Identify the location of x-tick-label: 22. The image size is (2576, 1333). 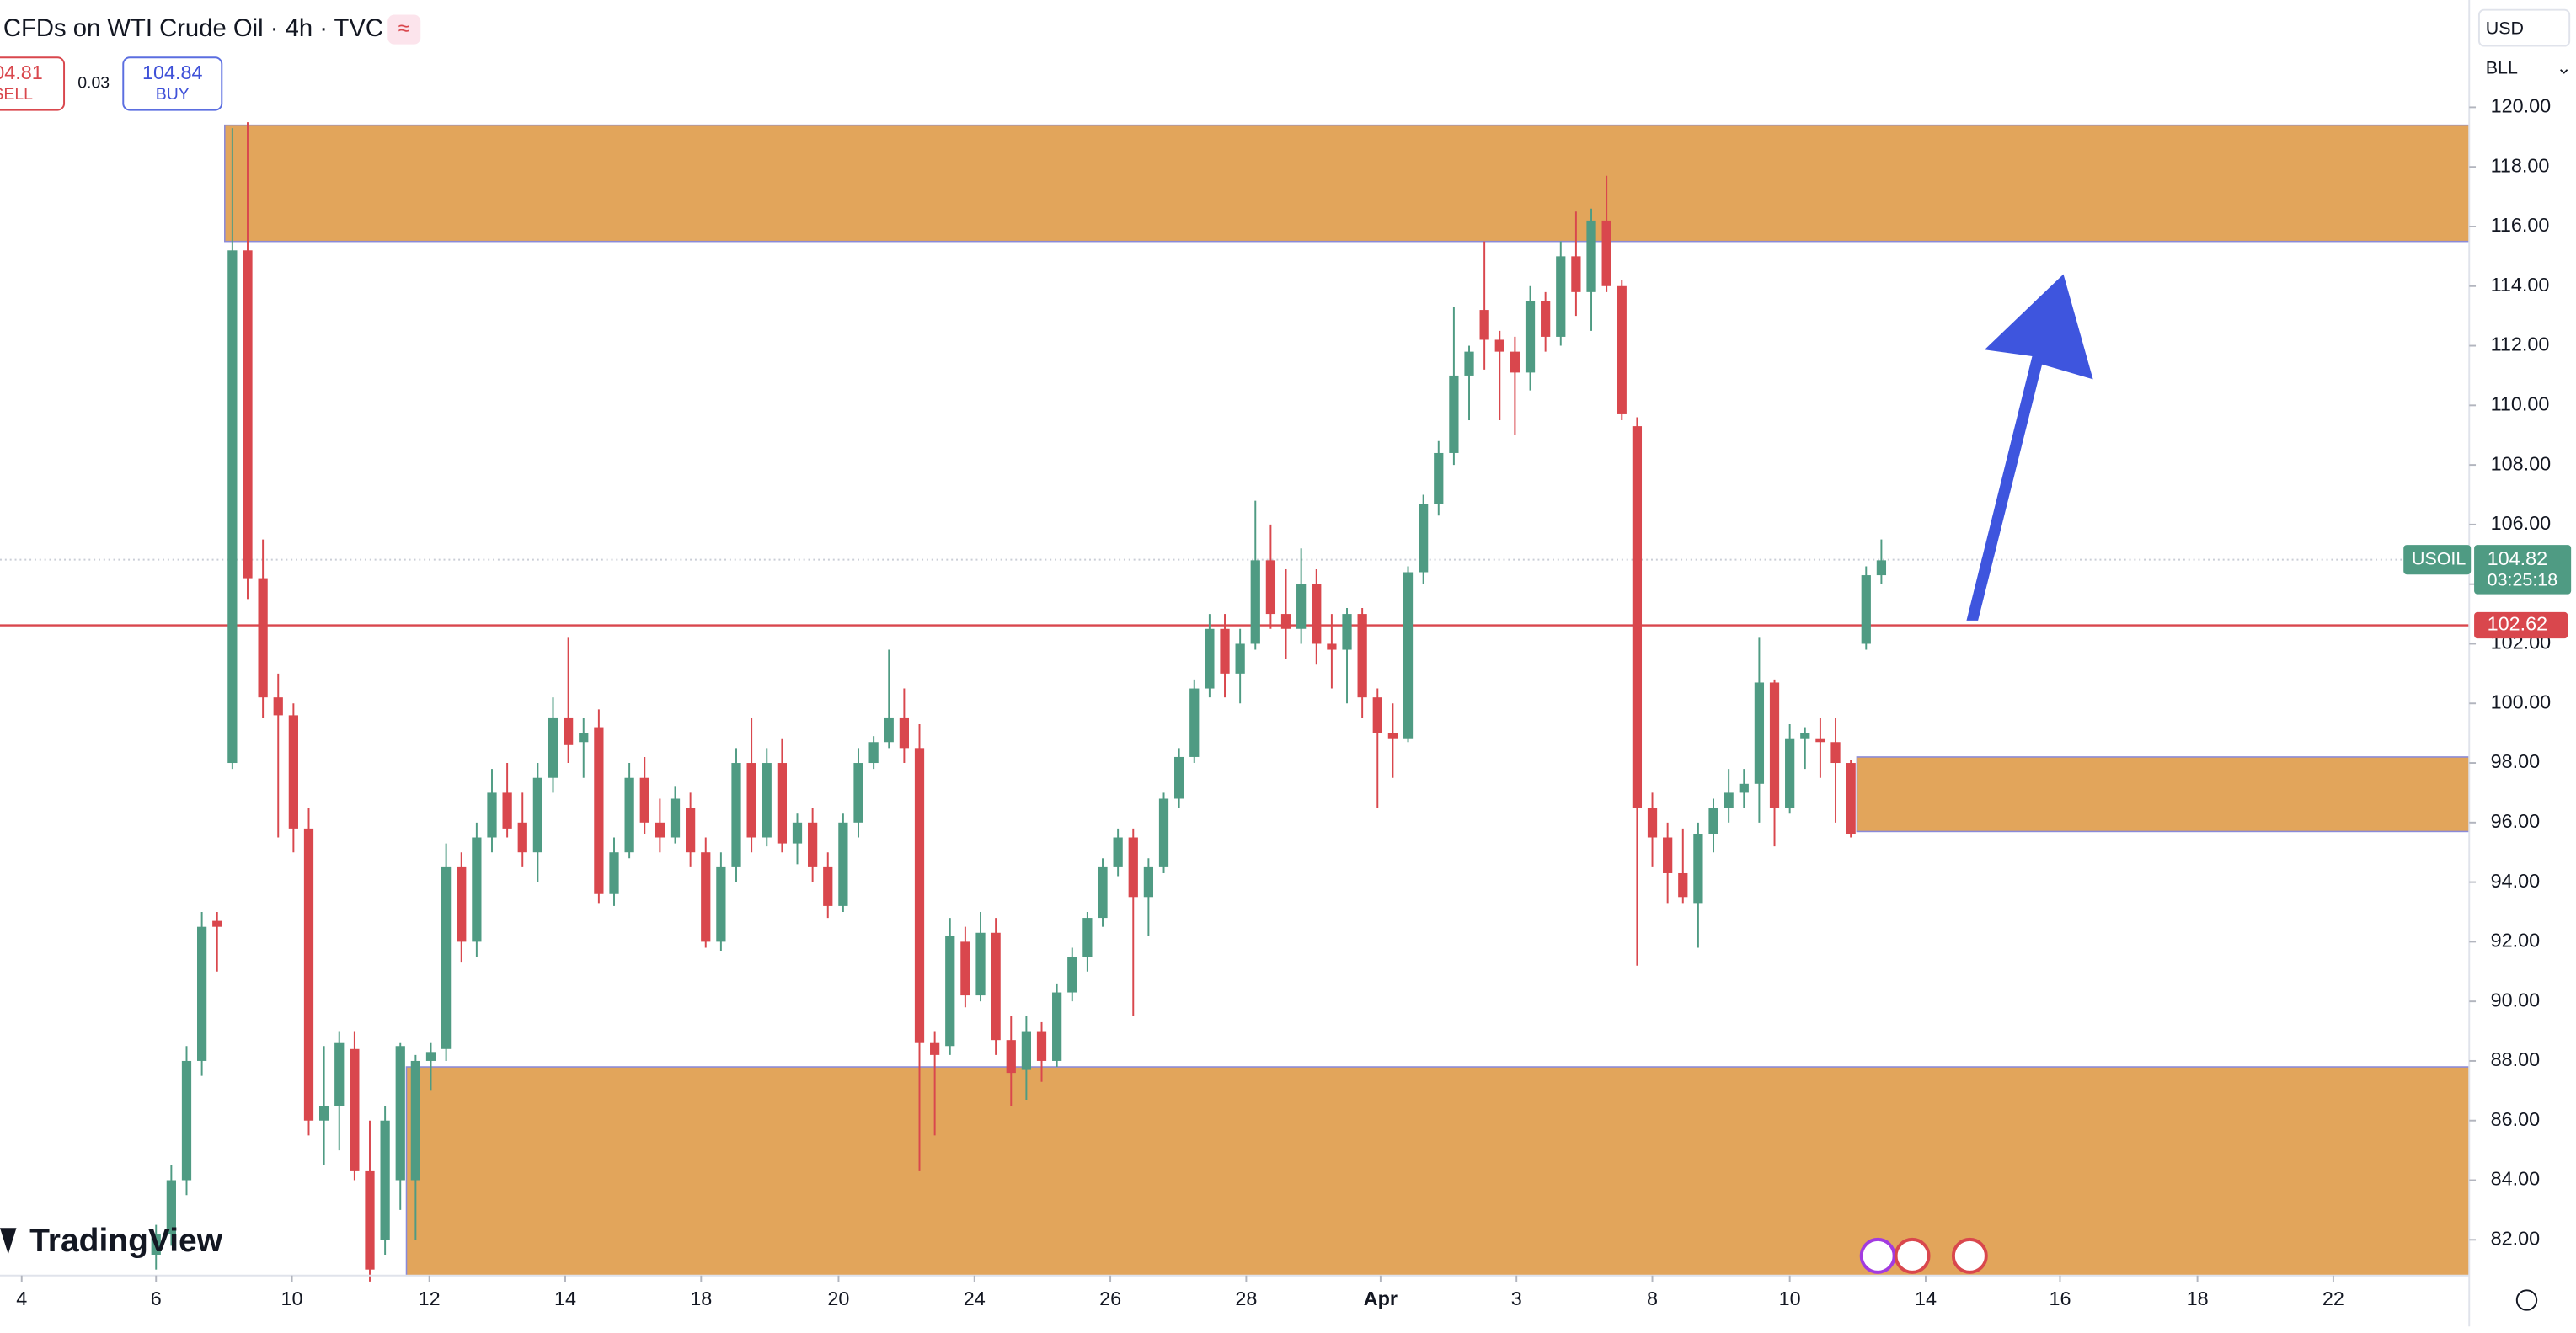
(2333, 1298).